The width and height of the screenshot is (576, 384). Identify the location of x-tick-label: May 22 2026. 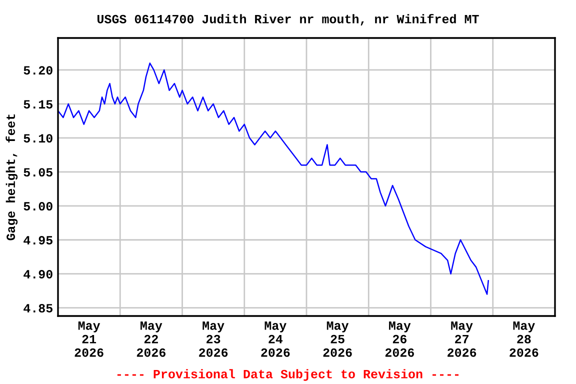
(151, 339).